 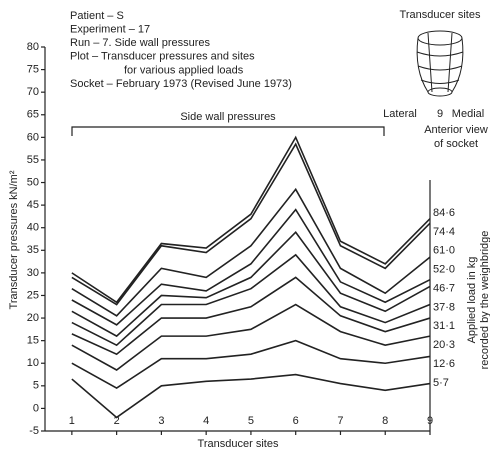 What do you see at coordinates (444, 213) in the screenshot?
I see `legend-label: 84·6` at bounding box center [444, 213].